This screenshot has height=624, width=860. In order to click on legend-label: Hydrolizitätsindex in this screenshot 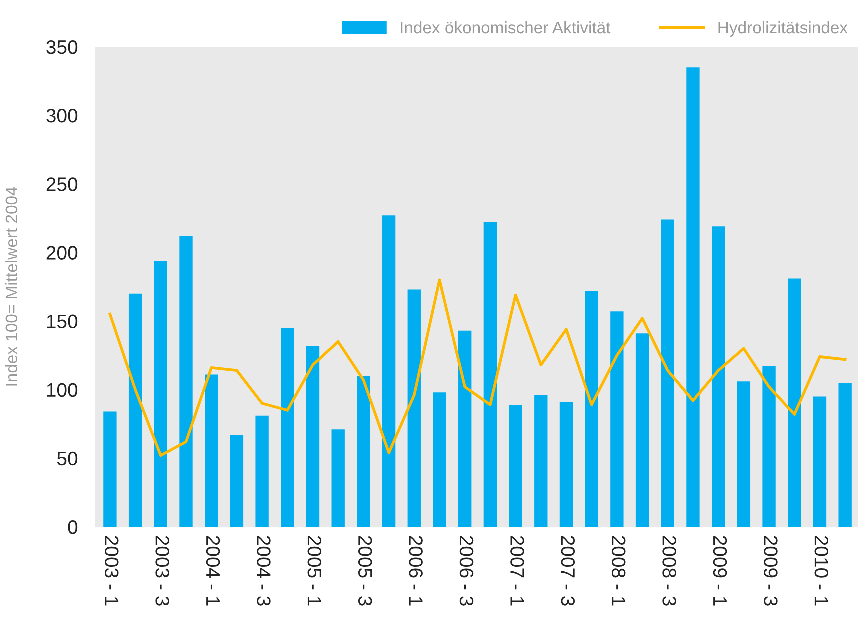, I will do `click(783, 29)`.